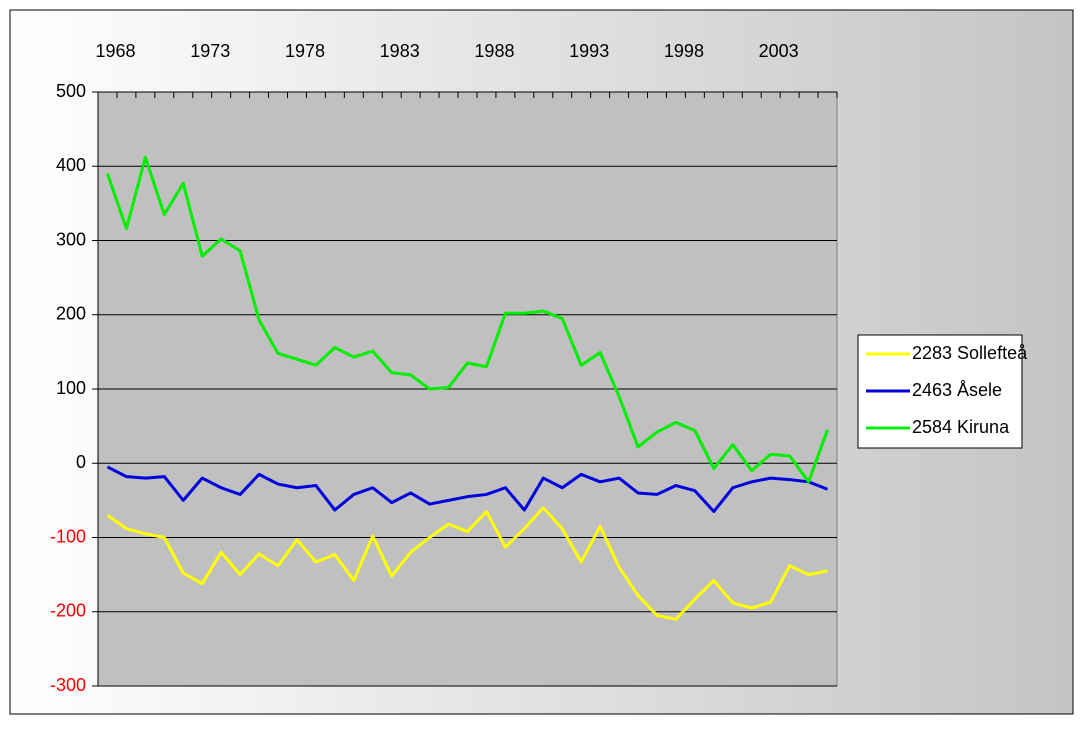  Describe the element at coordinates (115, 51) in the screenshot. I see `x-tick-label: 1968` at that location.